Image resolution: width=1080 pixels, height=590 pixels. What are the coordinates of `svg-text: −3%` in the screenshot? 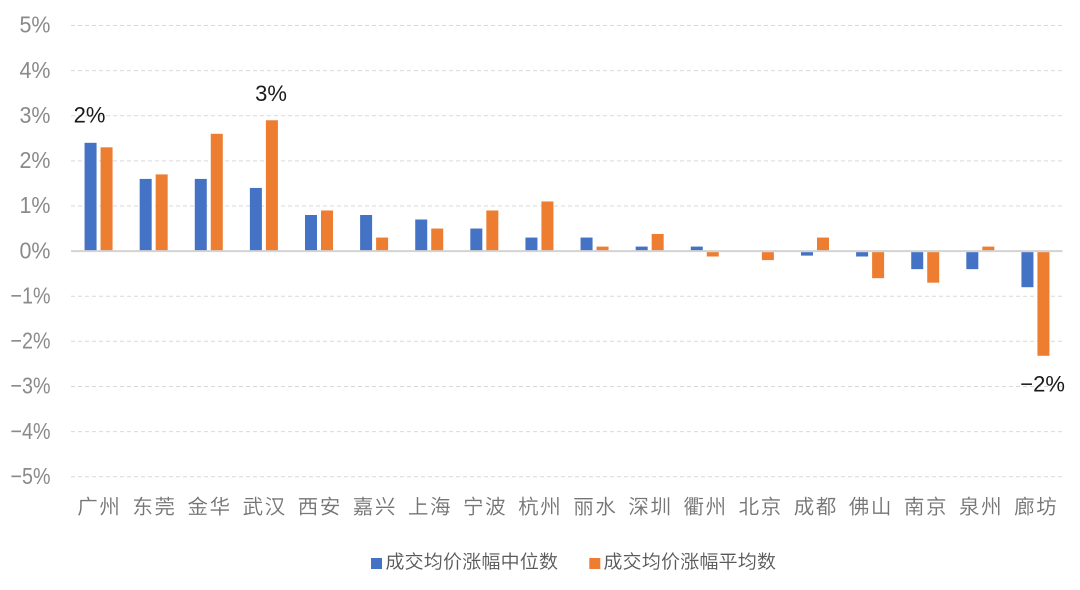 It's located at (31, 386).